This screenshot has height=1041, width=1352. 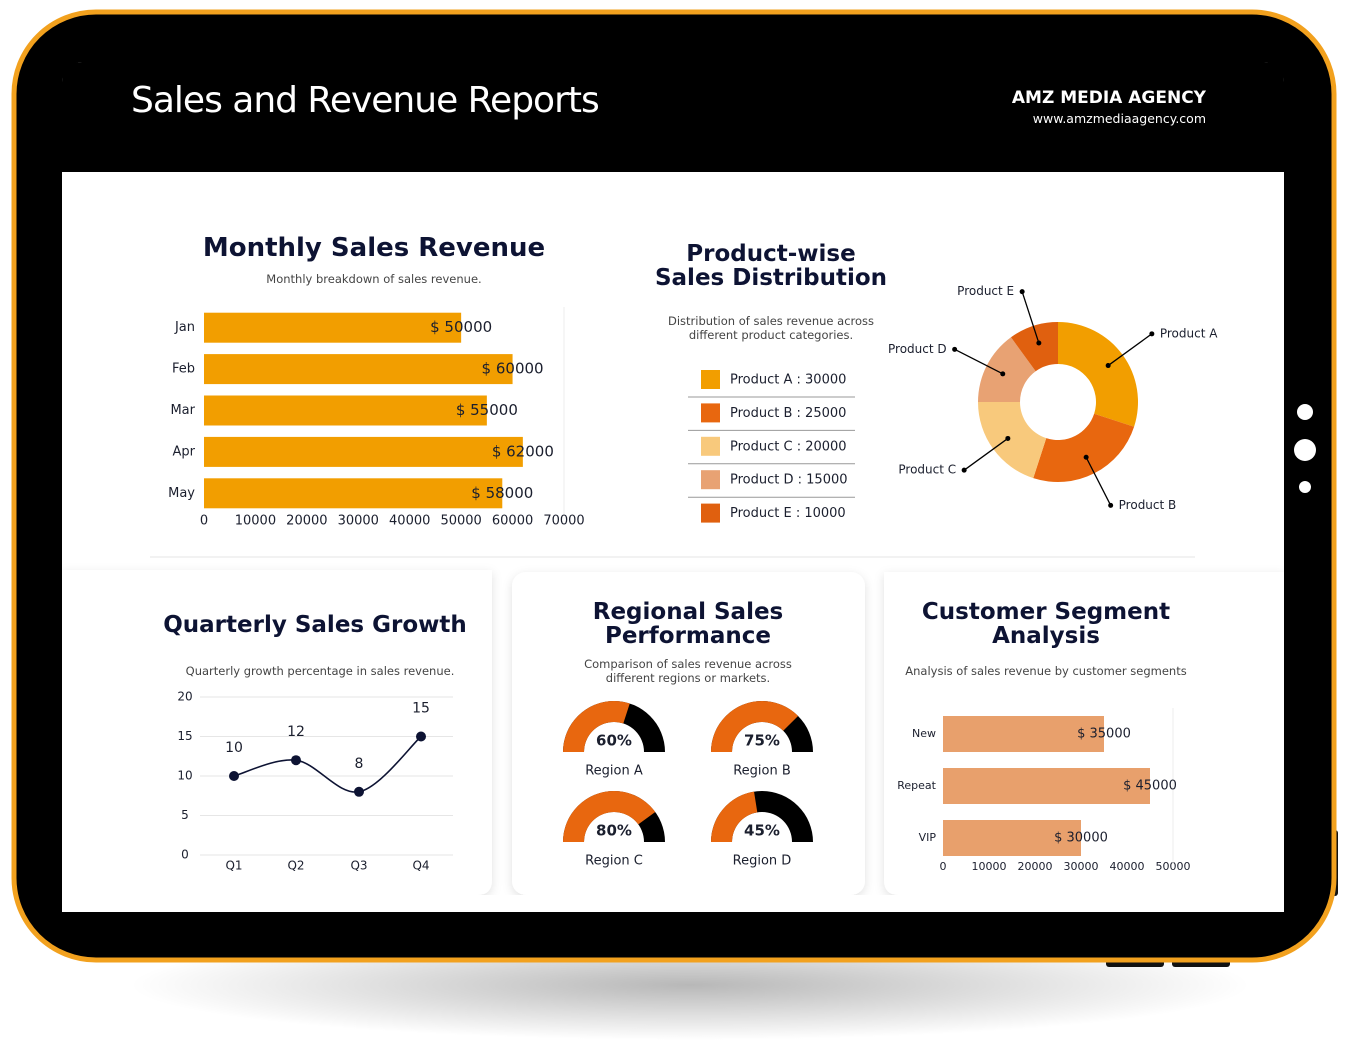 I want to click on value-label: $ 35000, so click(x=1104, y=734).